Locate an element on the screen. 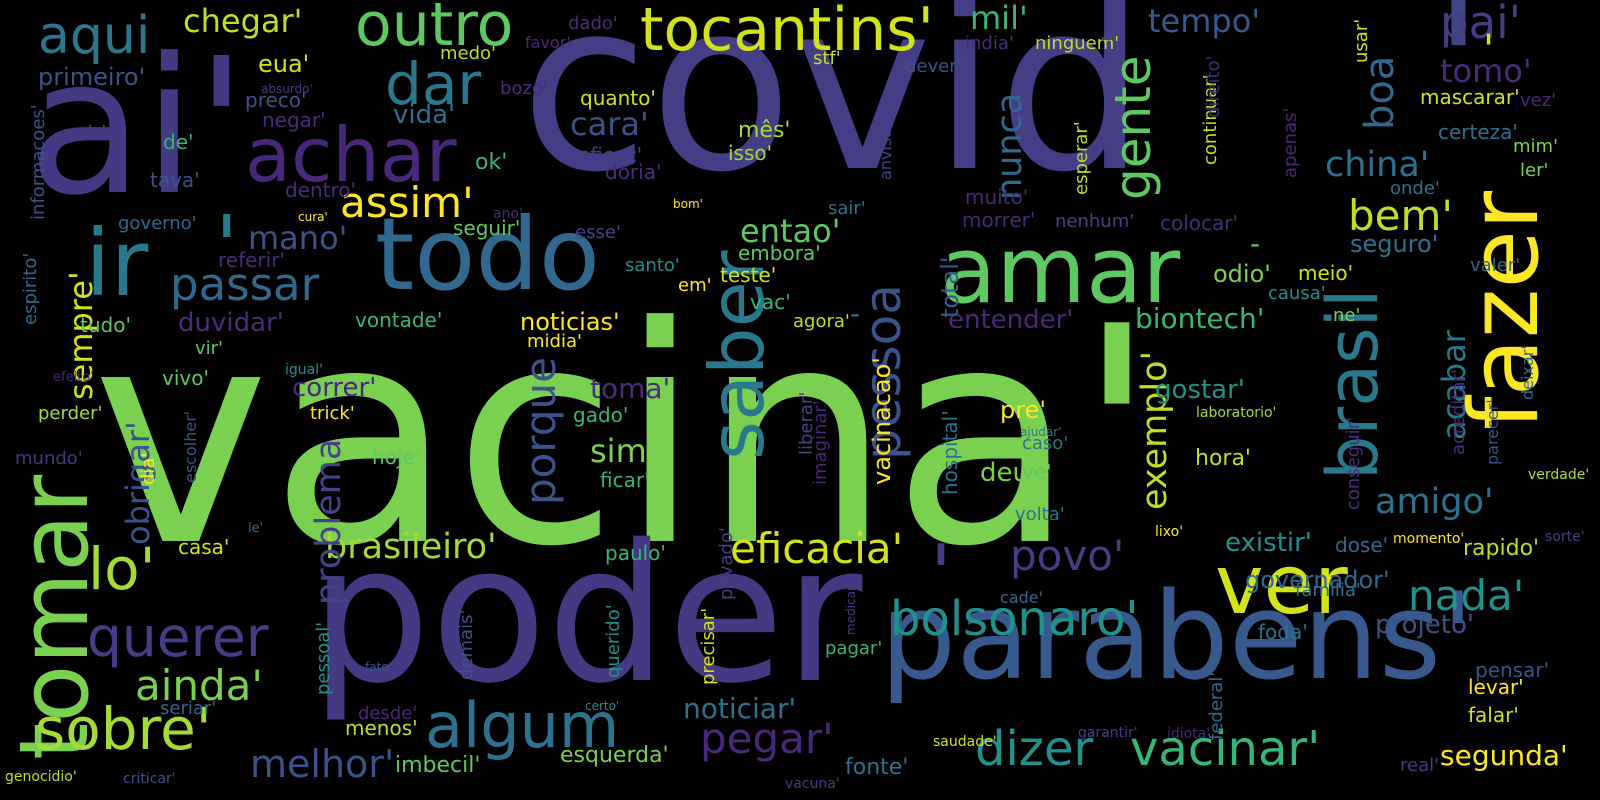 The height and width of the screenshot is (800, 1600). word-causa-146: causa' is located at coordinates (1297, 293).